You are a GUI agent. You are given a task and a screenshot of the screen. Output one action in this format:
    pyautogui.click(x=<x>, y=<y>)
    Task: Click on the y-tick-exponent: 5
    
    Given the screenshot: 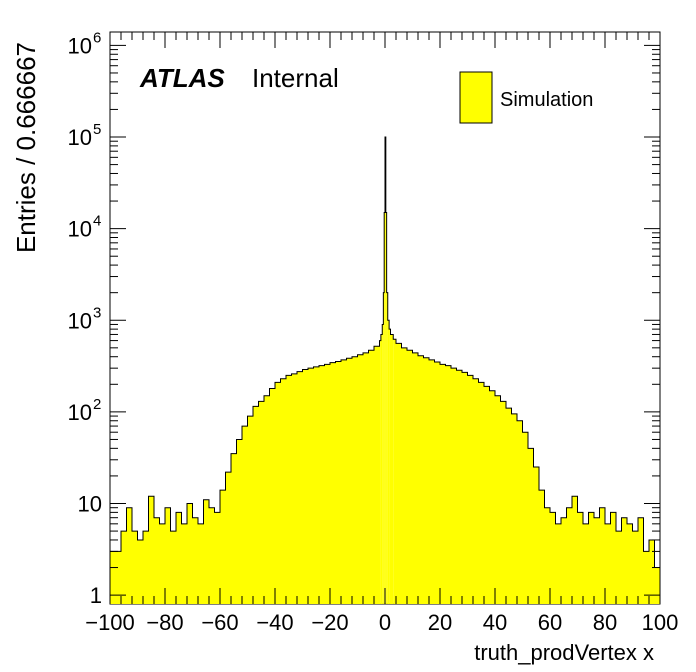 What is the action you would take?
    pyautogui.click(x=97, y=129)
    